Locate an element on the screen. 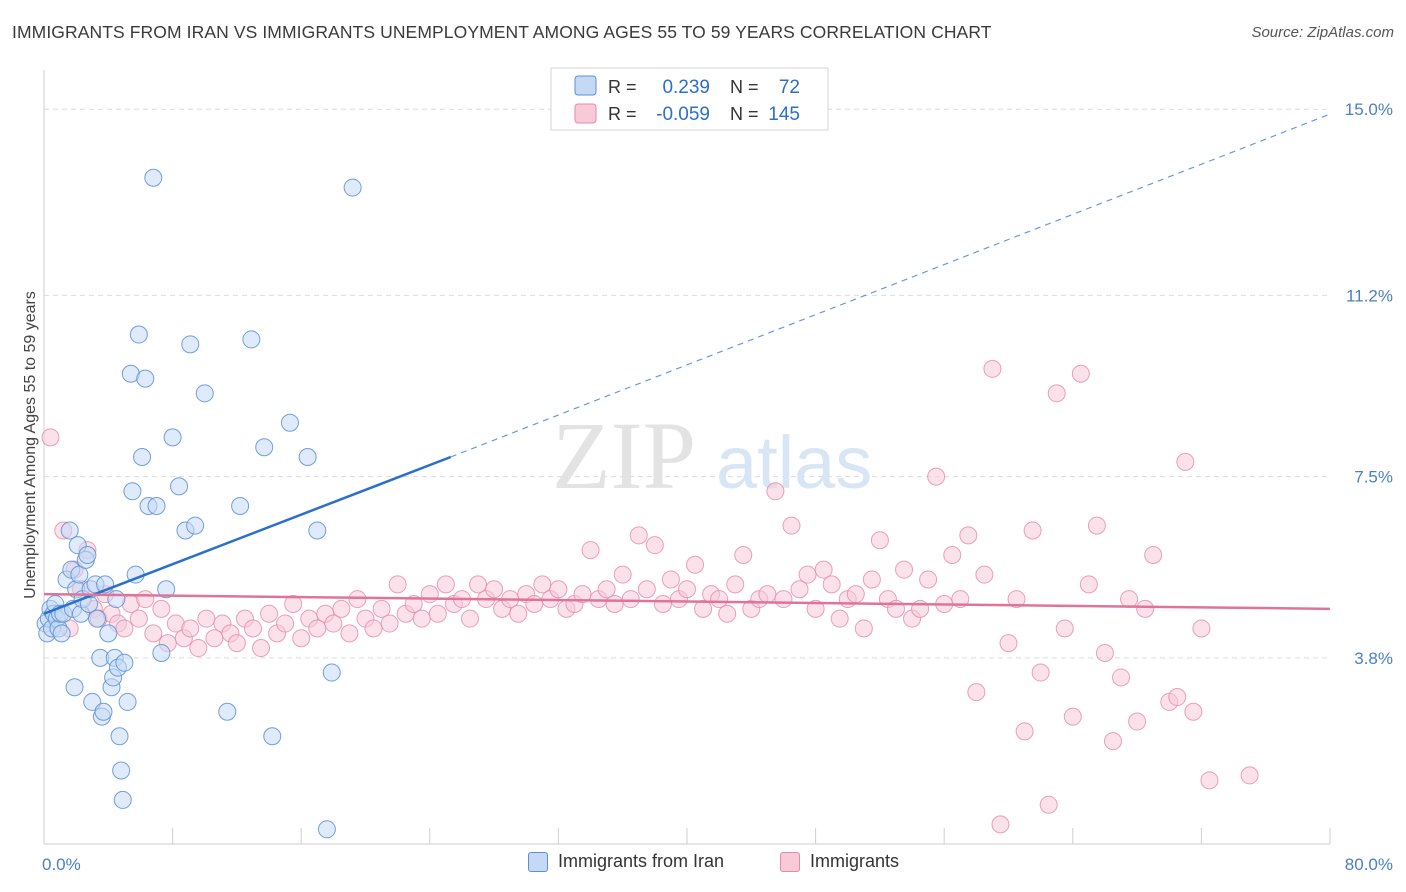  y-tick-labels: 3.8% 7.5% 11.2% 15.0% is located at coordinates (1369, 384).